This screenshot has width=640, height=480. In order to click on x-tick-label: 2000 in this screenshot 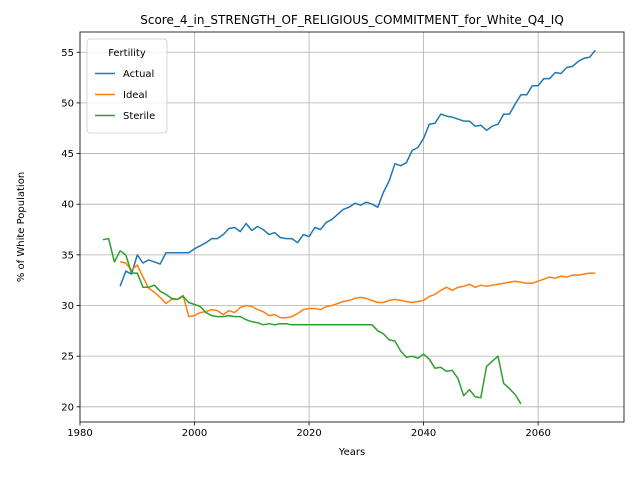, I will do `click(194, 433)`.